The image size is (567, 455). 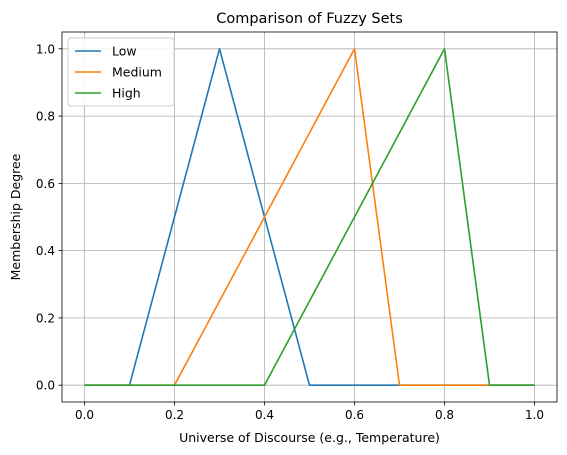 I want to click on y-tick-label: 0.6, so click(x=45, y=184).